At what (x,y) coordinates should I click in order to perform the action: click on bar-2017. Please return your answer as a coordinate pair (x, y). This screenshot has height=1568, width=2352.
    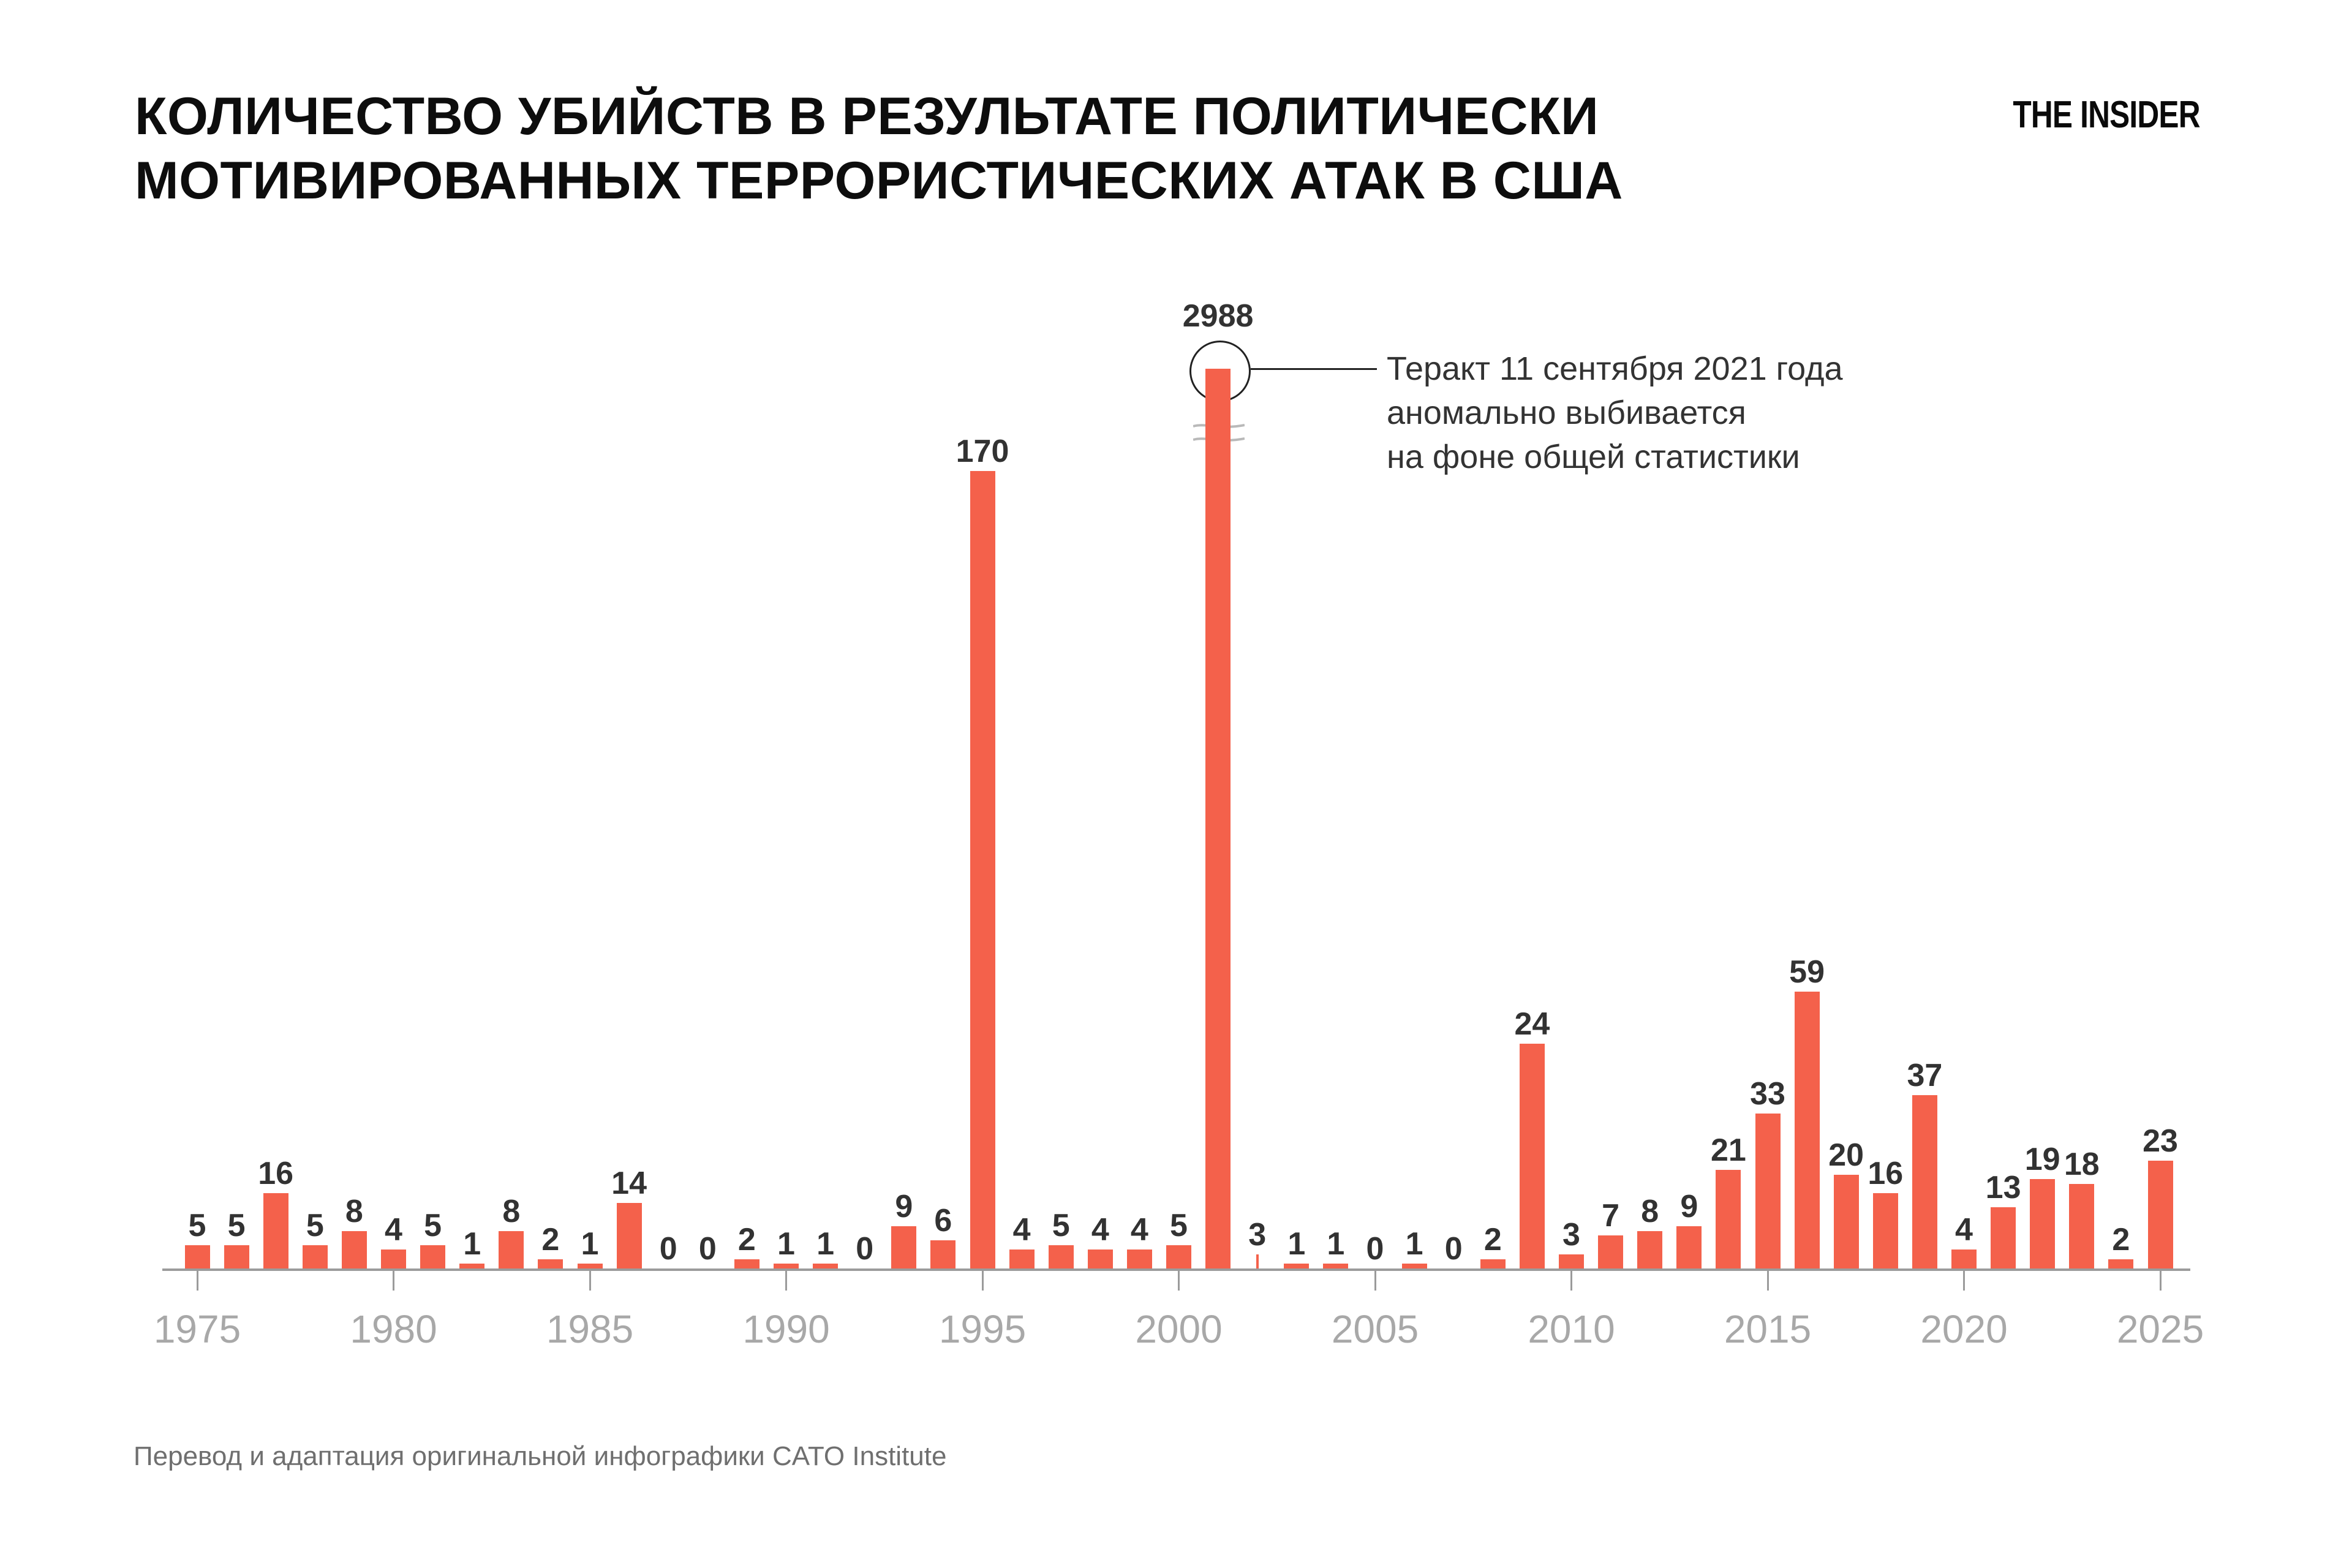
    Looking at the image, I should click on (1846, 1221).